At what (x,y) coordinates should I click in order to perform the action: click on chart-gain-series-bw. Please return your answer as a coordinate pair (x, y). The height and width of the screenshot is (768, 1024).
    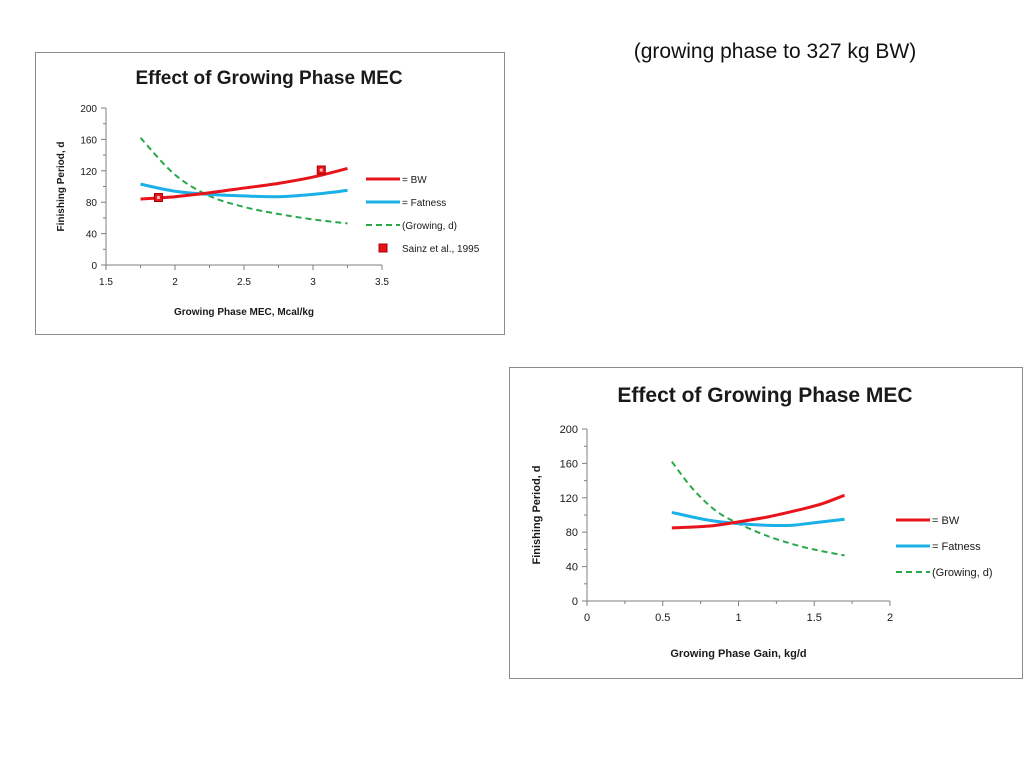
    Looking at the image, I should click on (758, 511).